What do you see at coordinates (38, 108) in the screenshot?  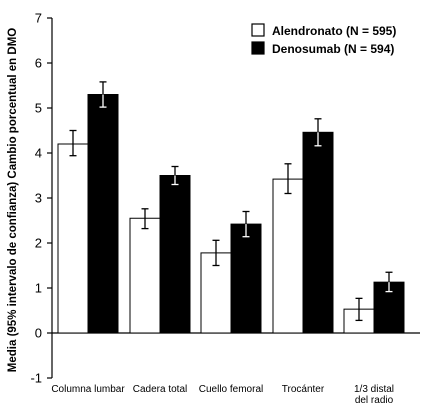 I see `y-tick-label: 5` at bounding box center [38, 108].